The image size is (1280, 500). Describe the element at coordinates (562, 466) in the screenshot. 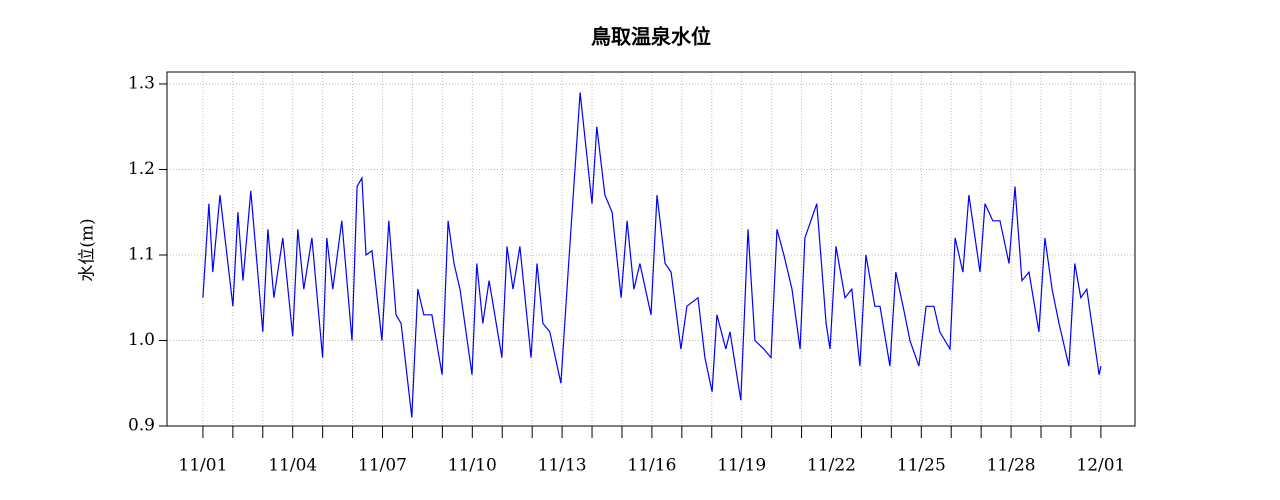

I see `x-tick-label: 11/13` at that location.